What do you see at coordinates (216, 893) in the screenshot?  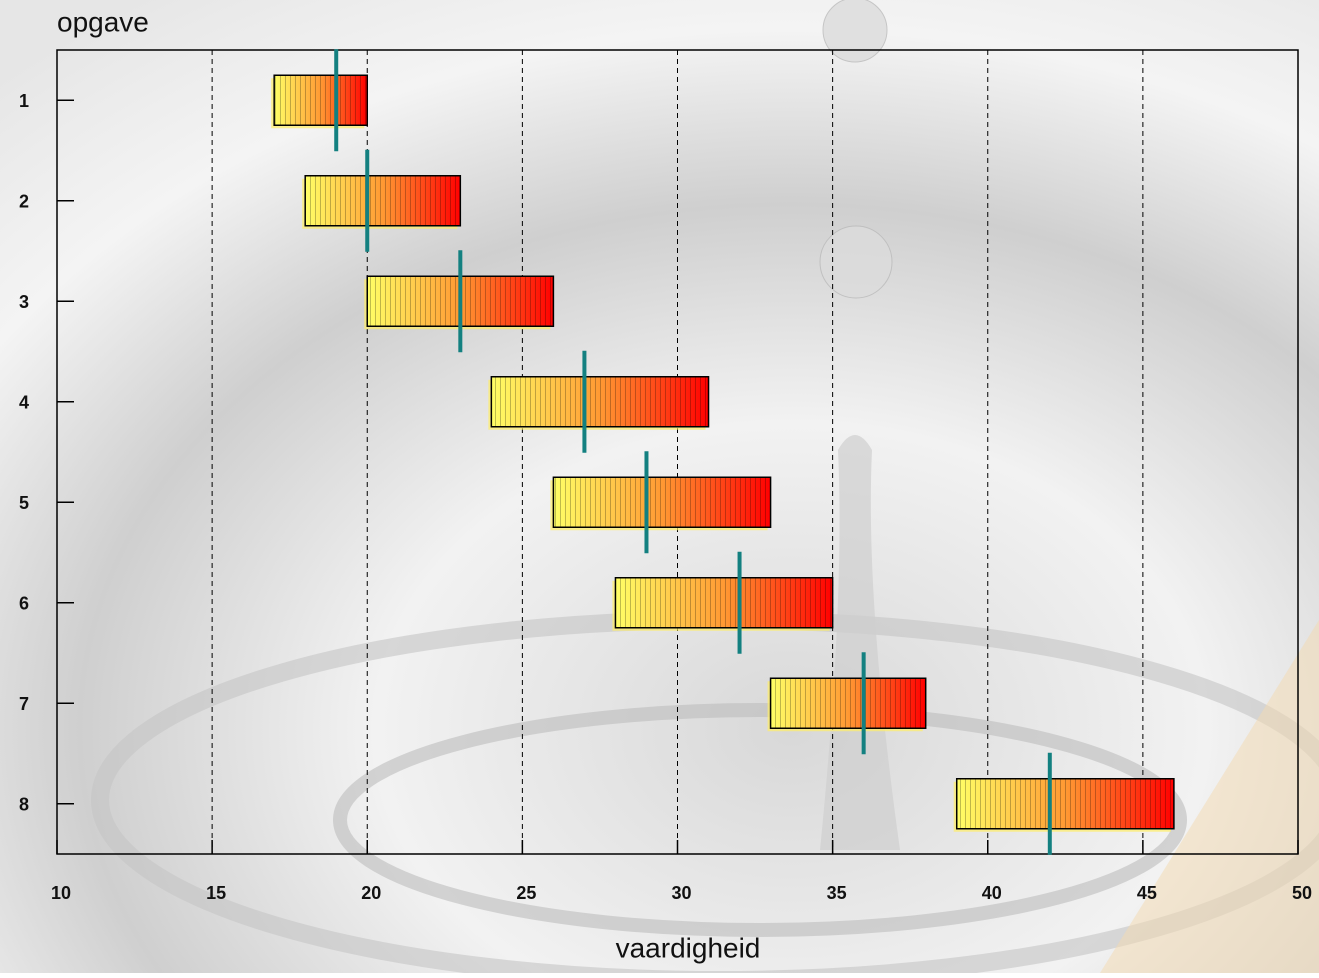 I see `x-tick-label: 15` at bounding box center [216, 893].